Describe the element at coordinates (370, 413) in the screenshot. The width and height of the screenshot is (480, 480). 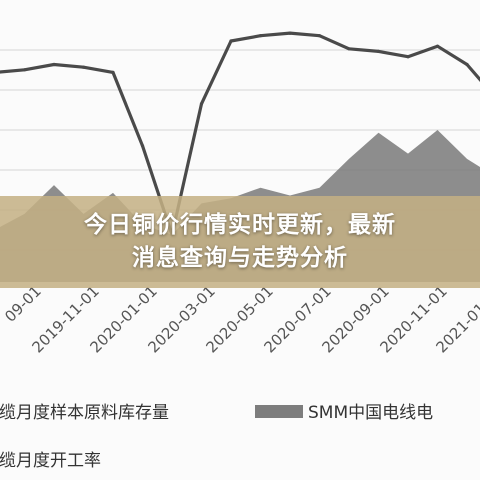
I see `legend-label-smm: SMM中国电线电` at that location.